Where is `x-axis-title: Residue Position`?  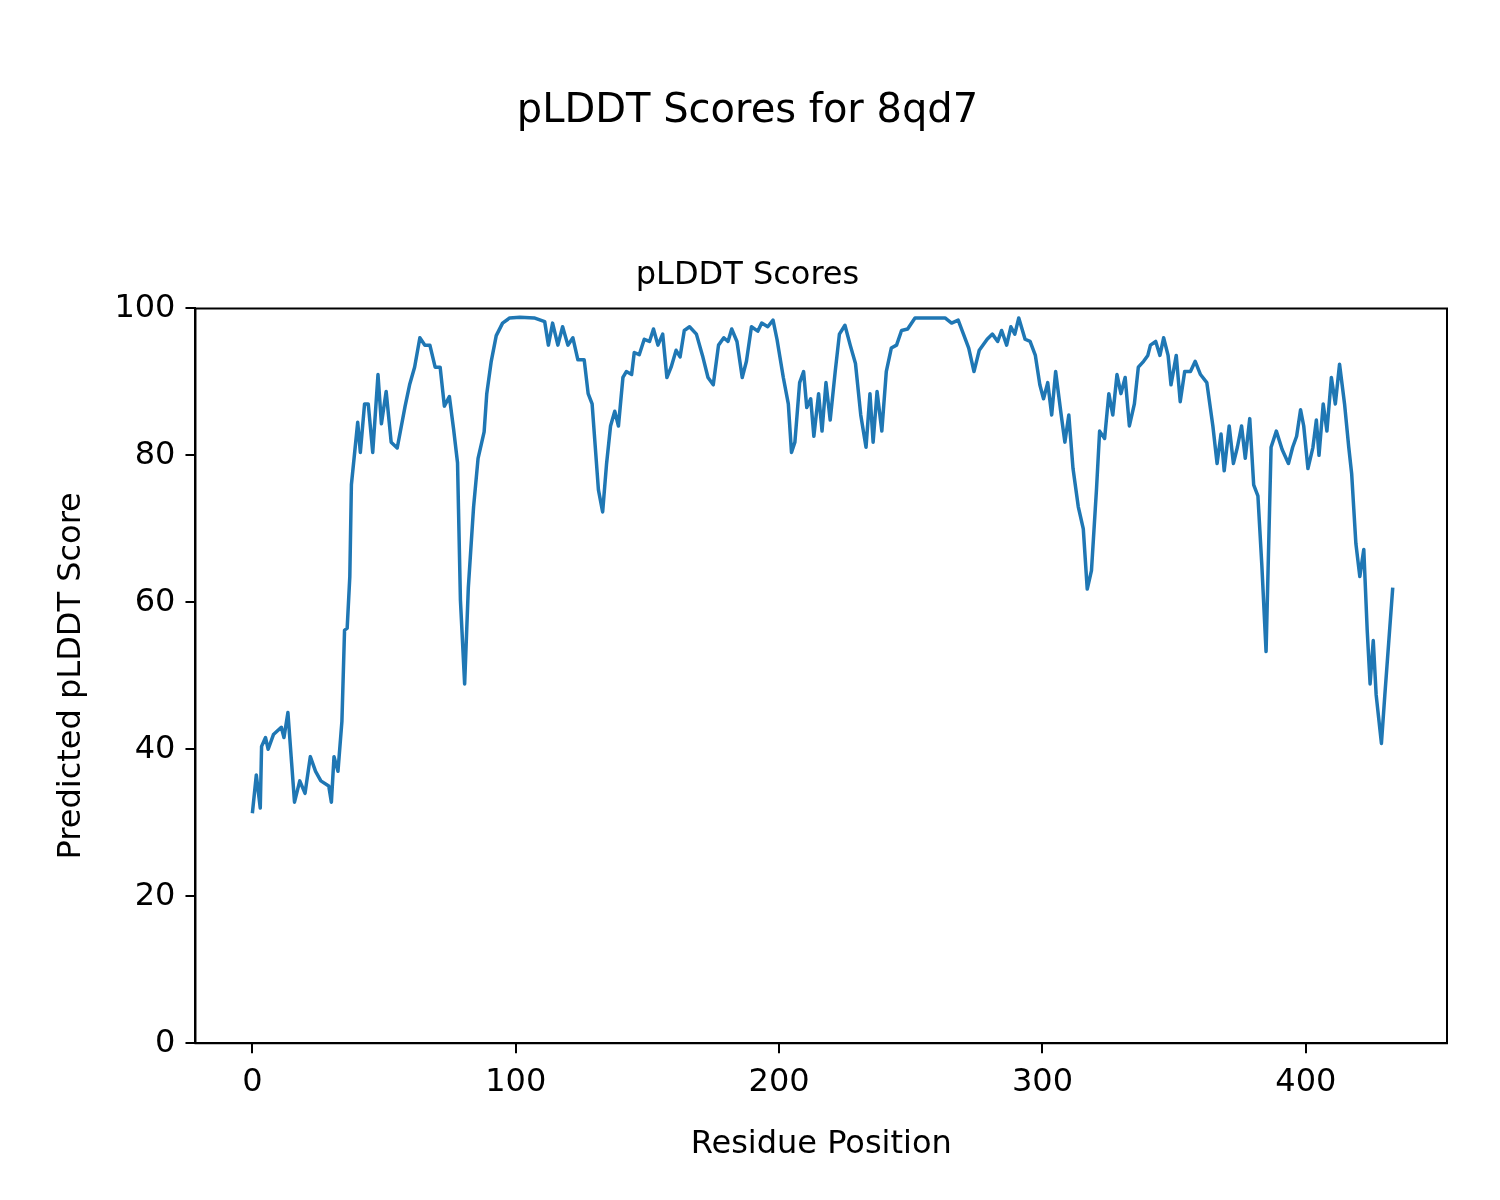 x-axis-title: Residue Position is located at coordinates (821, 1142).